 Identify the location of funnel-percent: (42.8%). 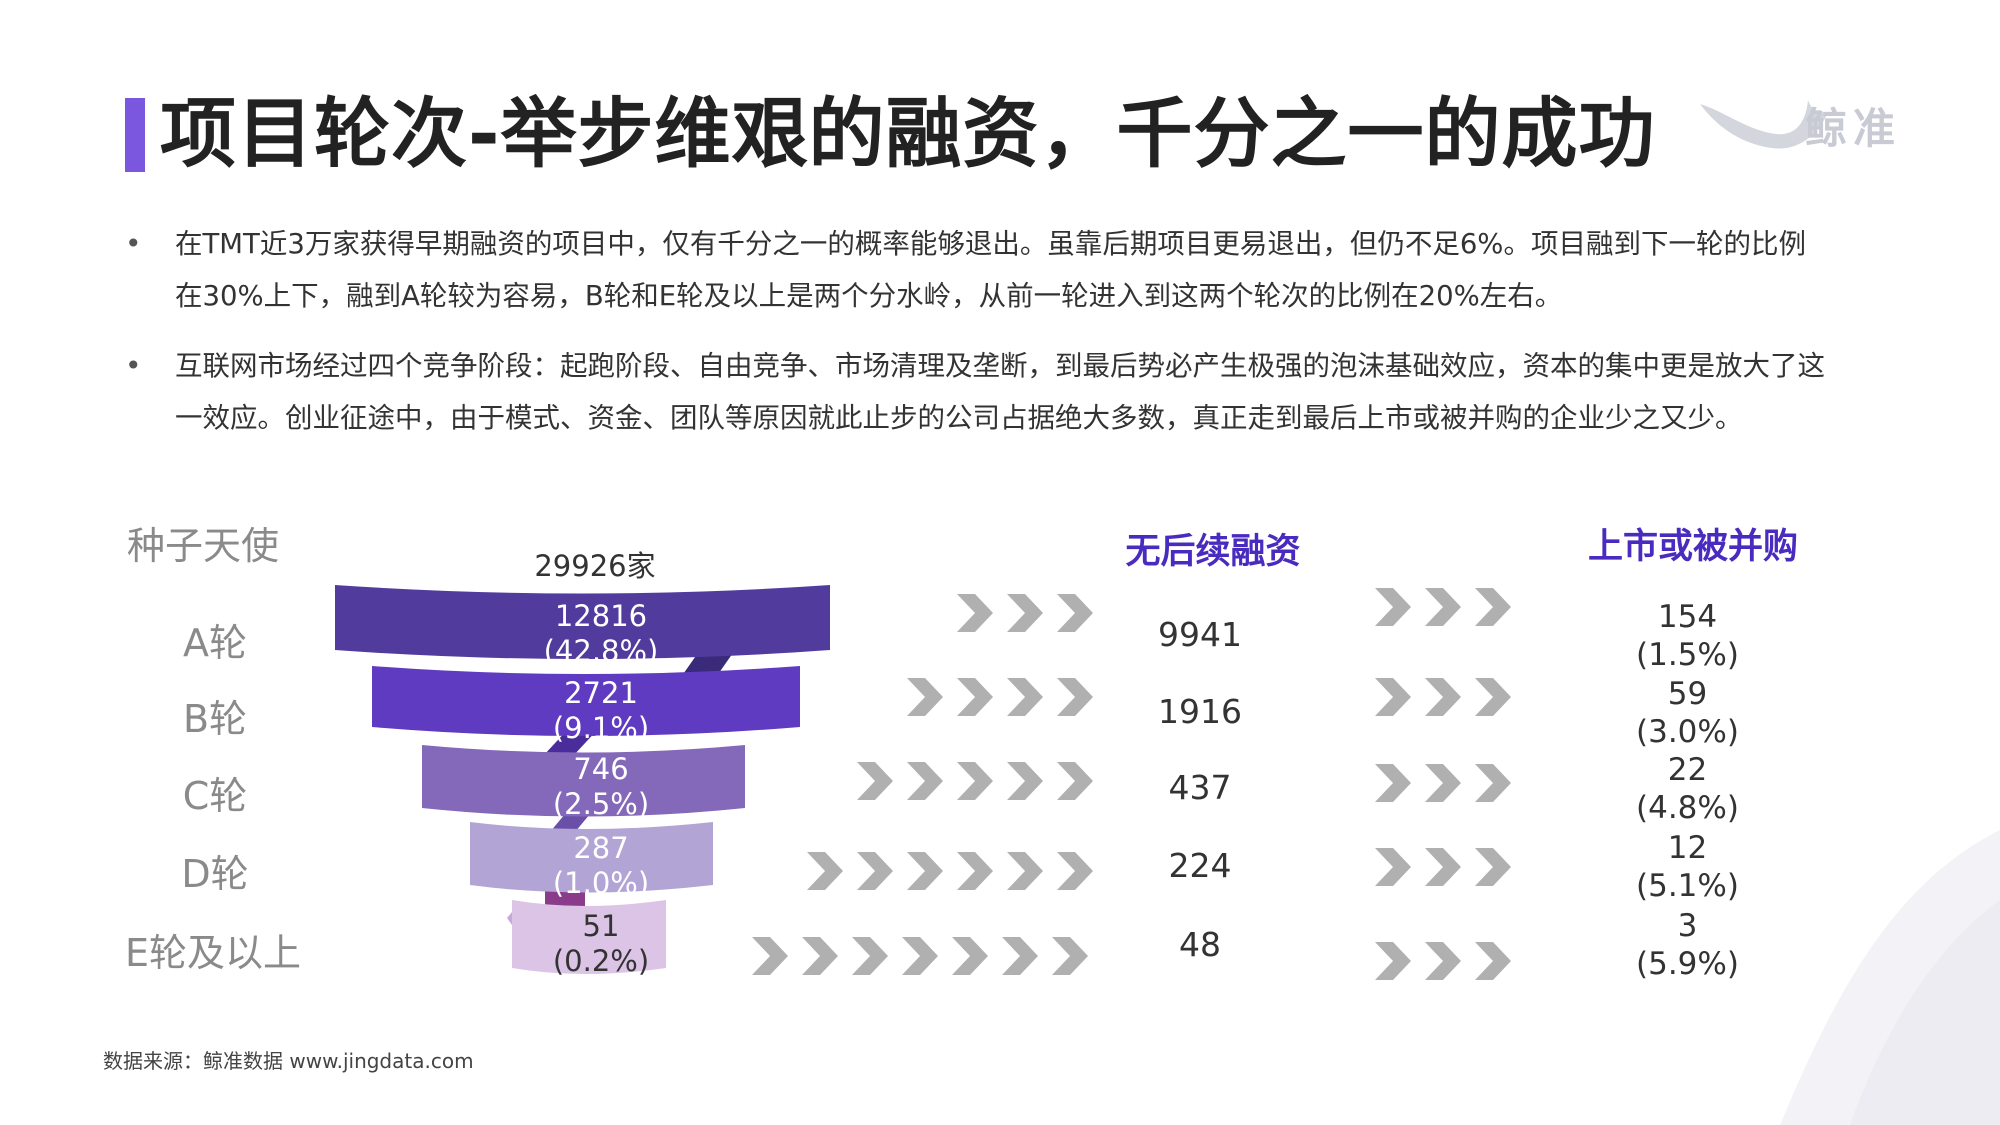
(601, 651).